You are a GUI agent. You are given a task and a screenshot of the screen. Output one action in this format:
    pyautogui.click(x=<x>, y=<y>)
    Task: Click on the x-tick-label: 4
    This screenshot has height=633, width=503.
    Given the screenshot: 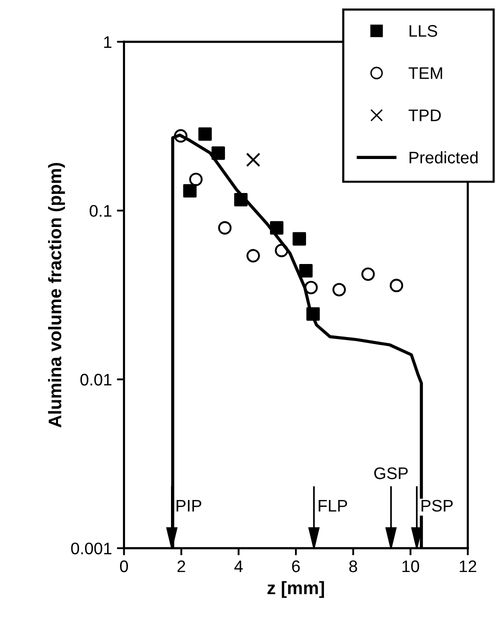 What is the action you would take?
    pyautogui.click(x=238, y=566)
    